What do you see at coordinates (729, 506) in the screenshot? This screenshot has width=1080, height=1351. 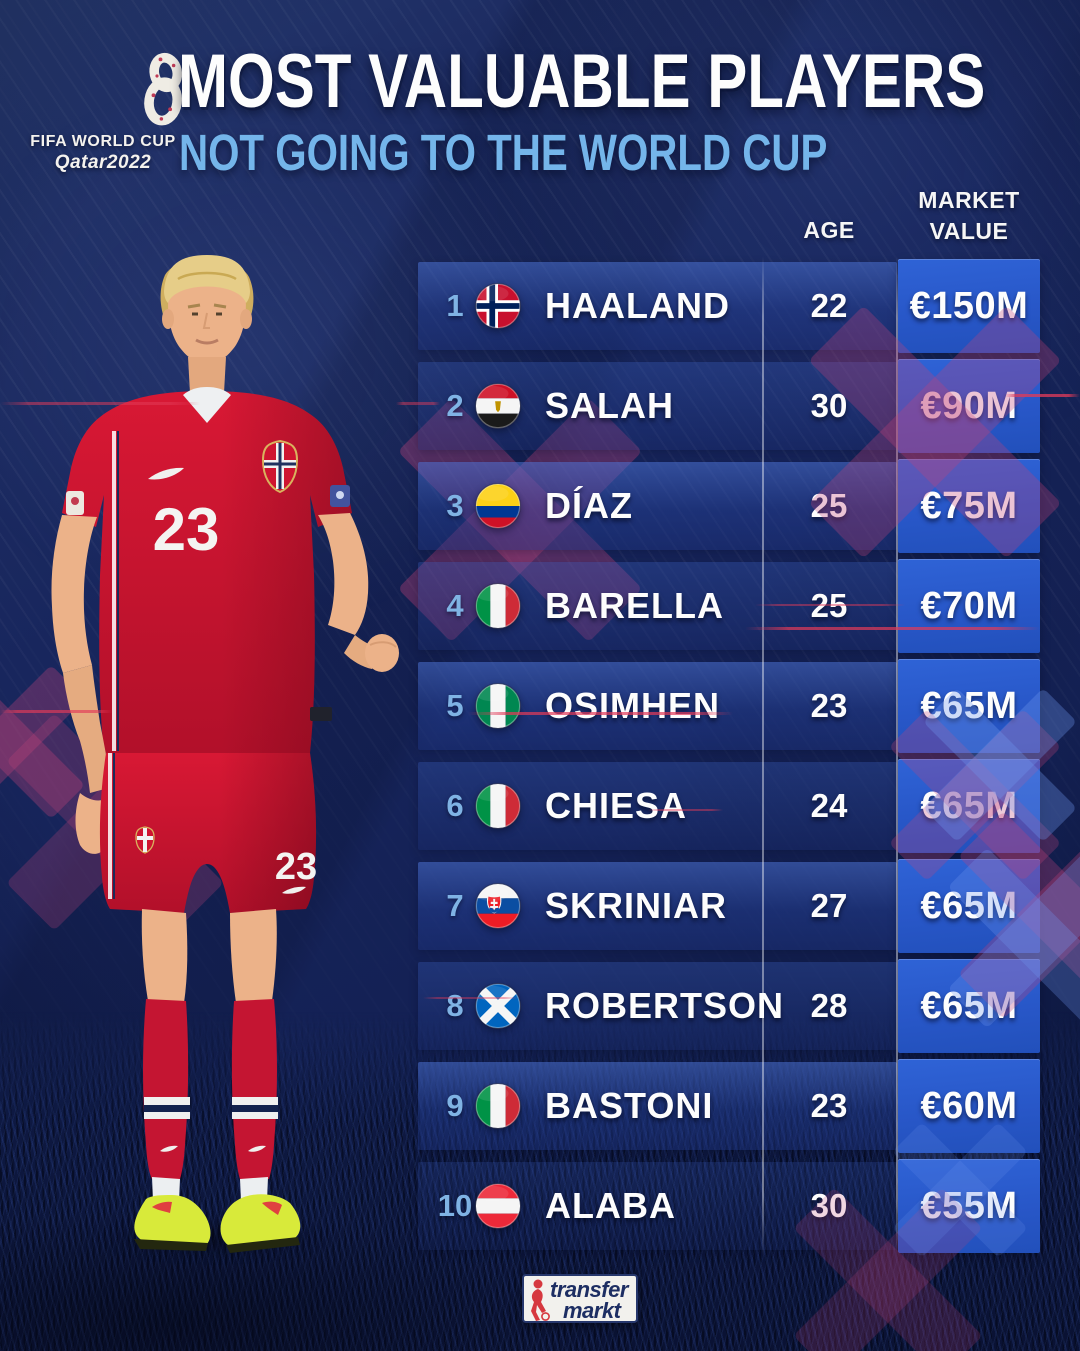 I see `table-row: 3 DÍAZ 25 €75M` at bounding box center [729, 506].